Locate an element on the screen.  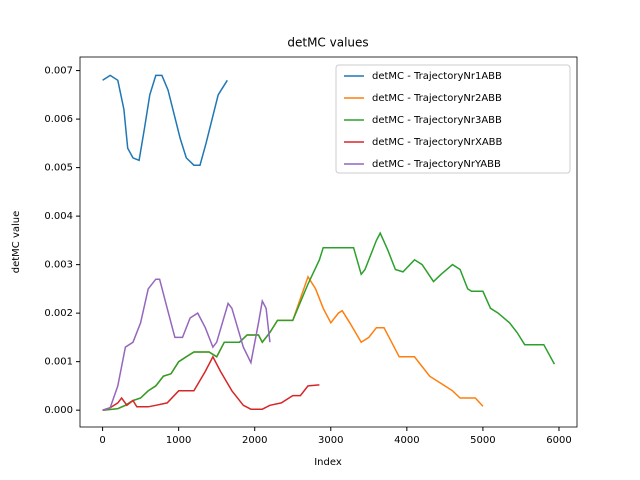
x-tick-label: 1000 is located at coordinates (178, 440).